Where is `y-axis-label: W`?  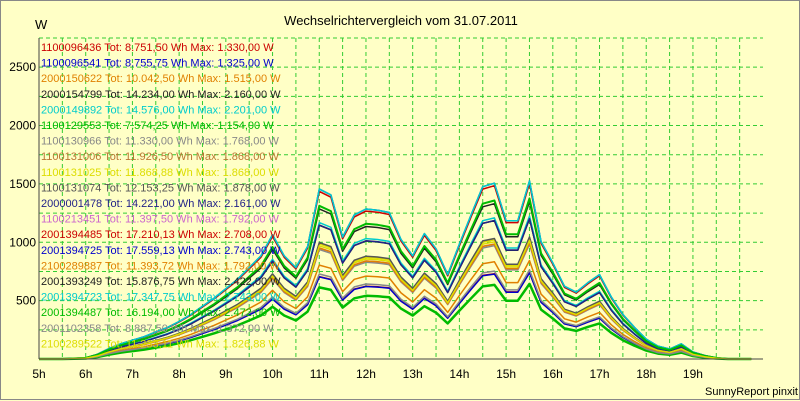
y-axis-label: W is located at coordinates (41, 24).